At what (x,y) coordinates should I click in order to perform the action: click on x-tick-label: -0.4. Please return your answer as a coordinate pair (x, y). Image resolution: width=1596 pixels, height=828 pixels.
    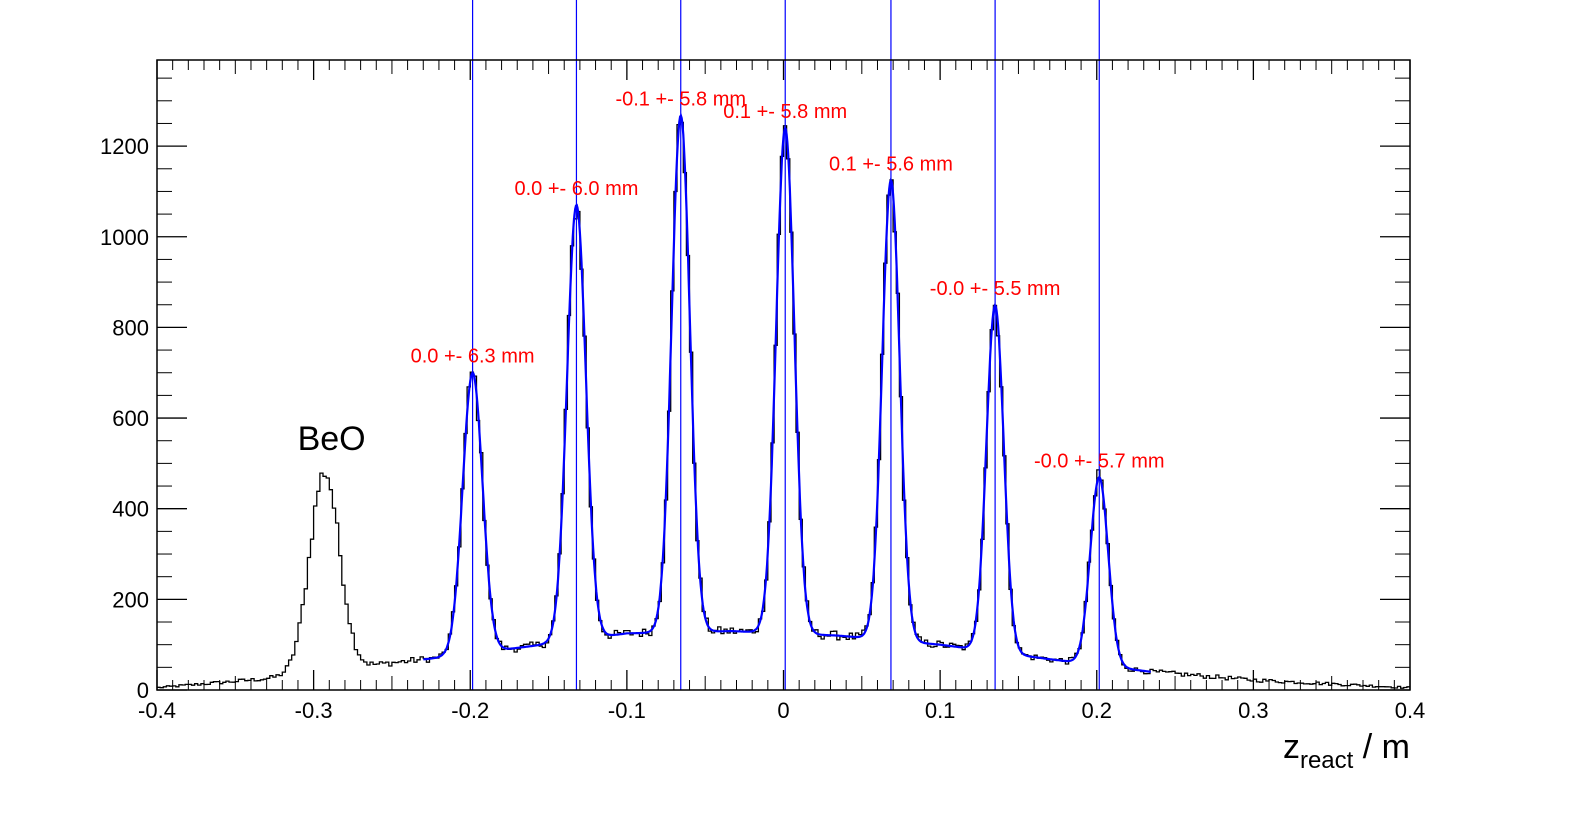
    Looking at the image, I should click on (157, 710).